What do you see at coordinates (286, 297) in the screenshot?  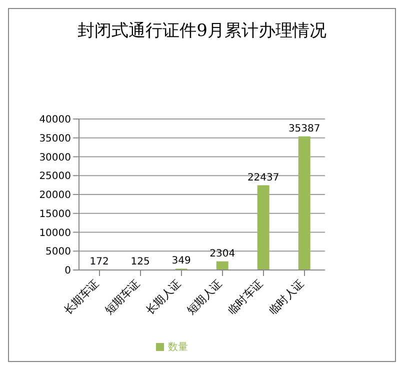 I see `x-tick-label: 临时人证` at bounding box center [286, 297].